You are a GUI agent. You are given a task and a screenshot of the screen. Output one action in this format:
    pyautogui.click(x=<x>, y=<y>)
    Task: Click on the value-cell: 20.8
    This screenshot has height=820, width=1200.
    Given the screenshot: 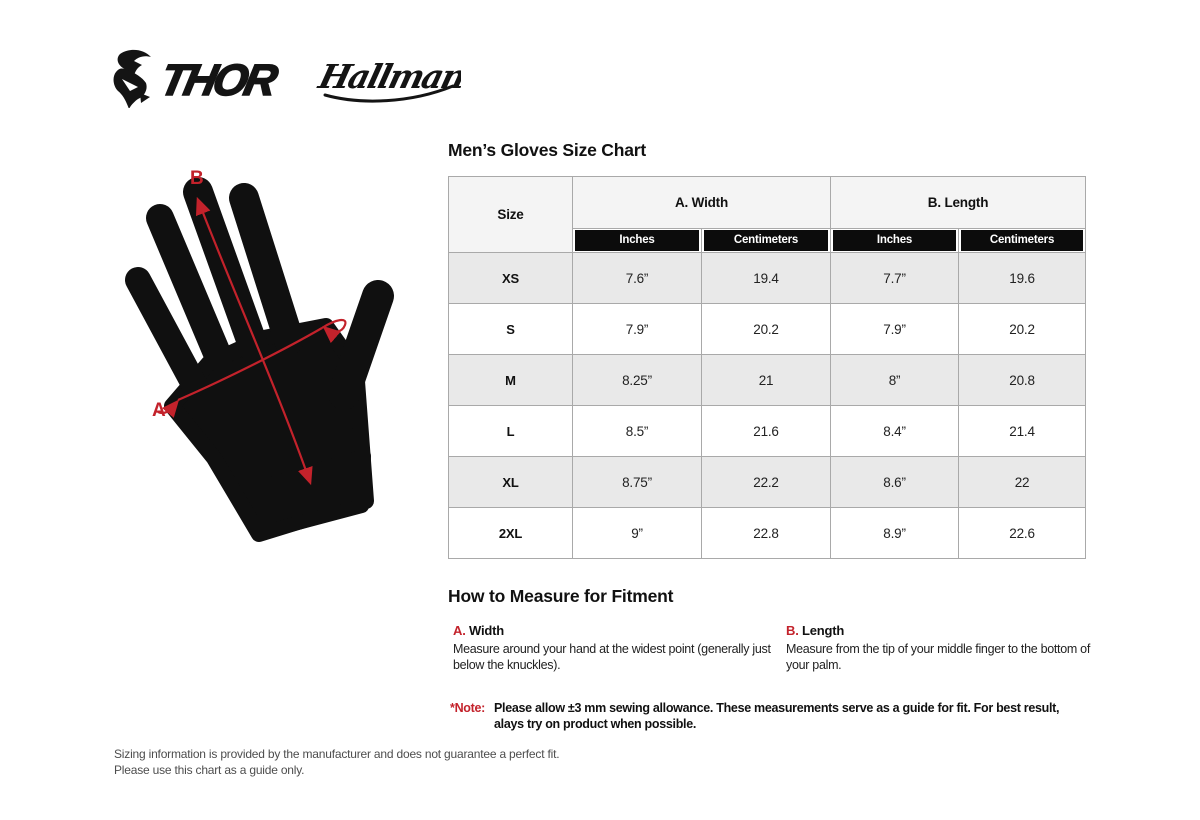 What is the action you would take?
    pyautogui.click(x=1022, y=380)
    